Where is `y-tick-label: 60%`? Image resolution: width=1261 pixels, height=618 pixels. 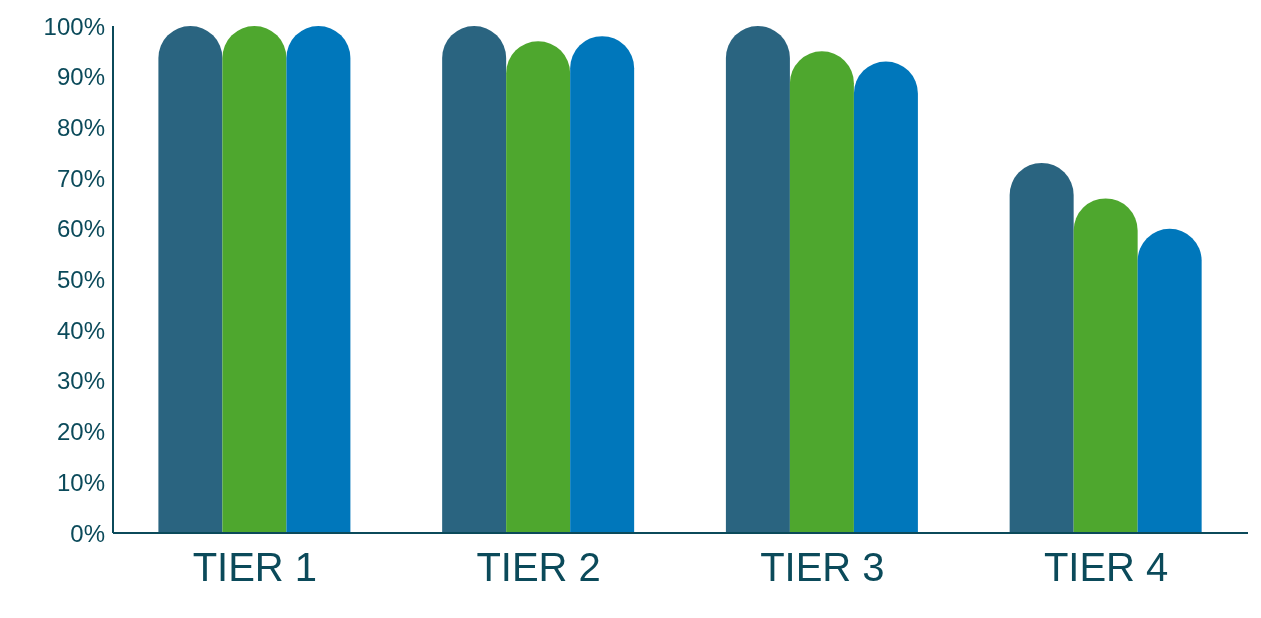
y-tick-label: 60% is located at coordinates (80, 229).